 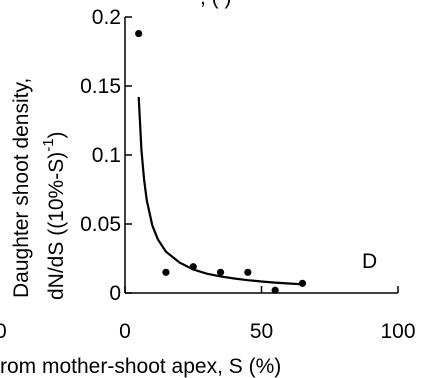 What do you see at coordinates (48, 144) in the screenshot?
I see `y-axis-label-sup: -1` at bounding box center [48, 144].